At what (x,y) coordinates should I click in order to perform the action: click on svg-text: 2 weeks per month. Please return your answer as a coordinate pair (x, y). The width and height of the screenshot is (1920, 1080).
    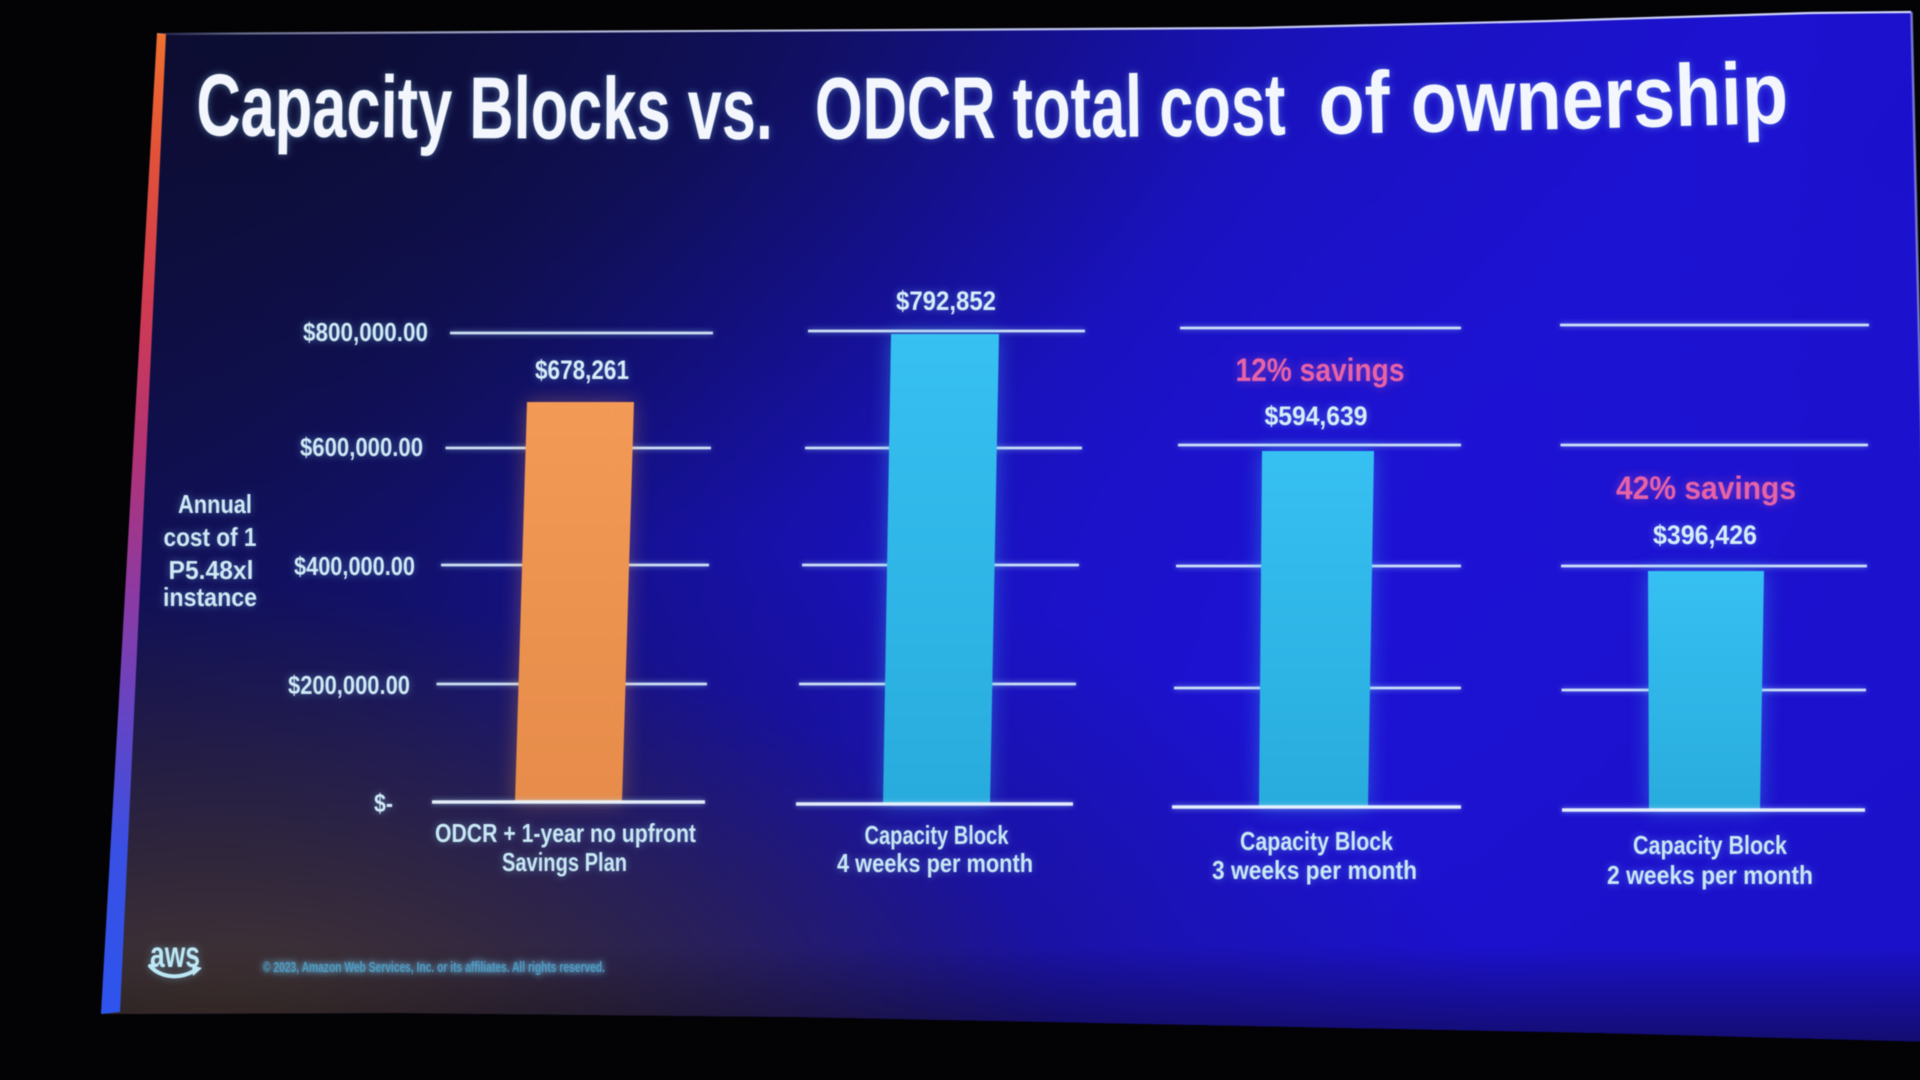
    Looking at the image, I should click on (1710, 875).